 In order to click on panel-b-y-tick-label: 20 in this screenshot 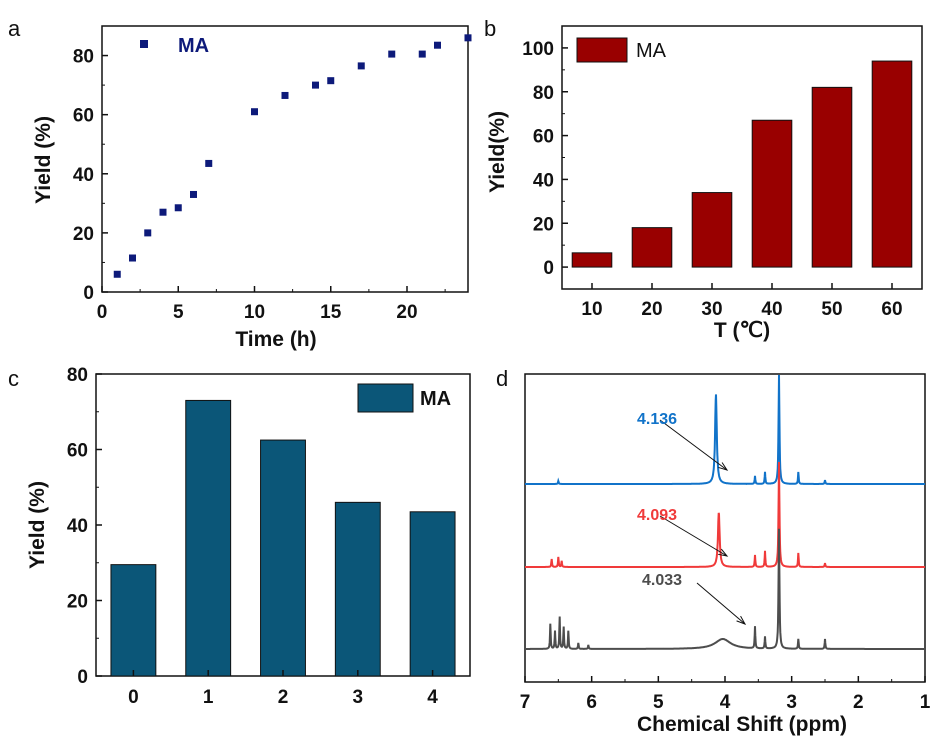, I will do `click(543, 224)`.